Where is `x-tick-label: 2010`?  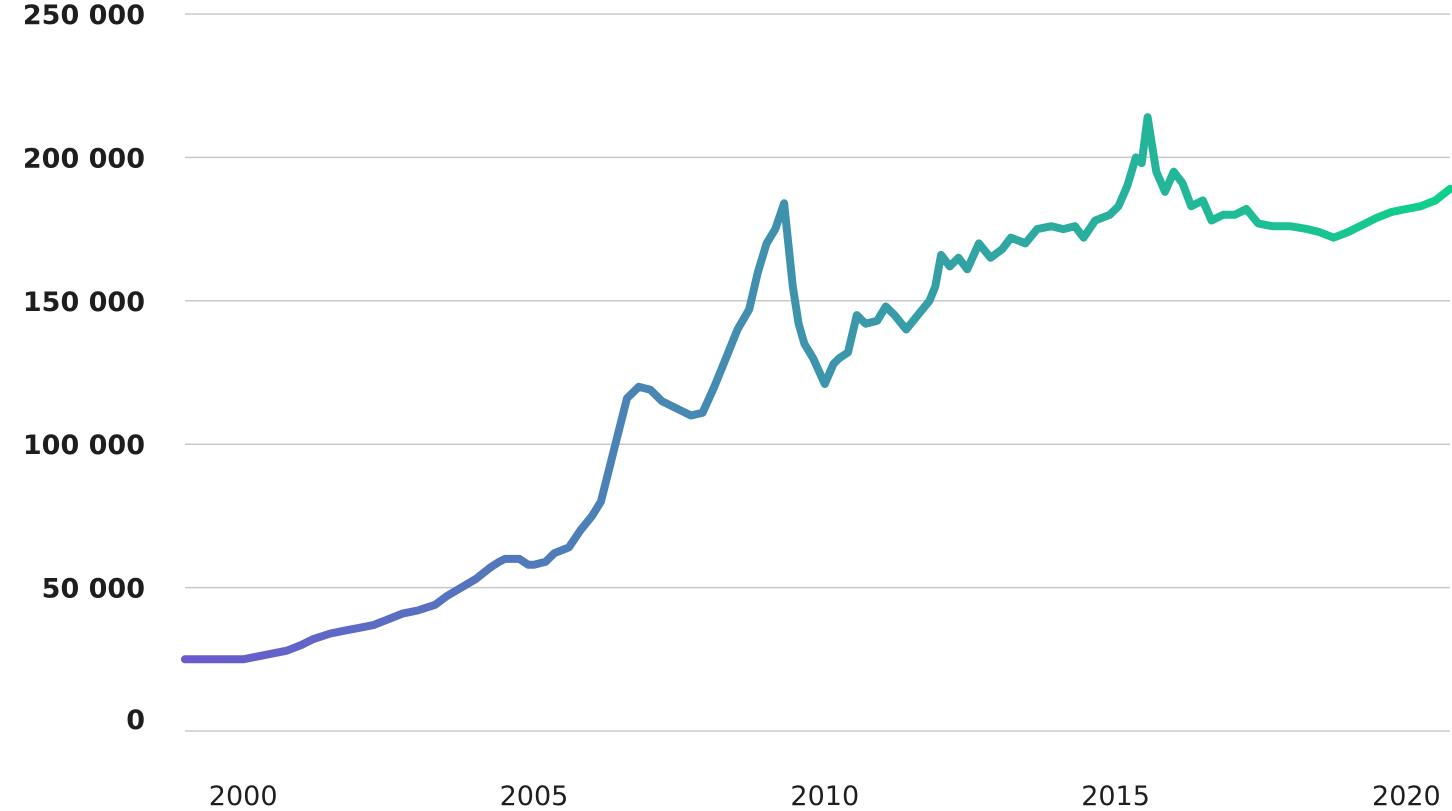
x-tick-label: 2010 is located at coordinates (824, 796).